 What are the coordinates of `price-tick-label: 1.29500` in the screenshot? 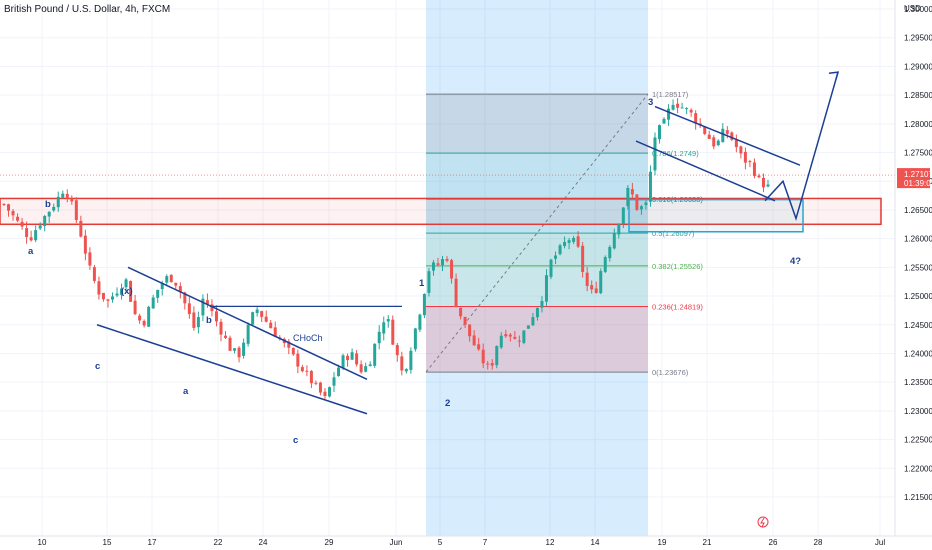 It's located at (918, 38).